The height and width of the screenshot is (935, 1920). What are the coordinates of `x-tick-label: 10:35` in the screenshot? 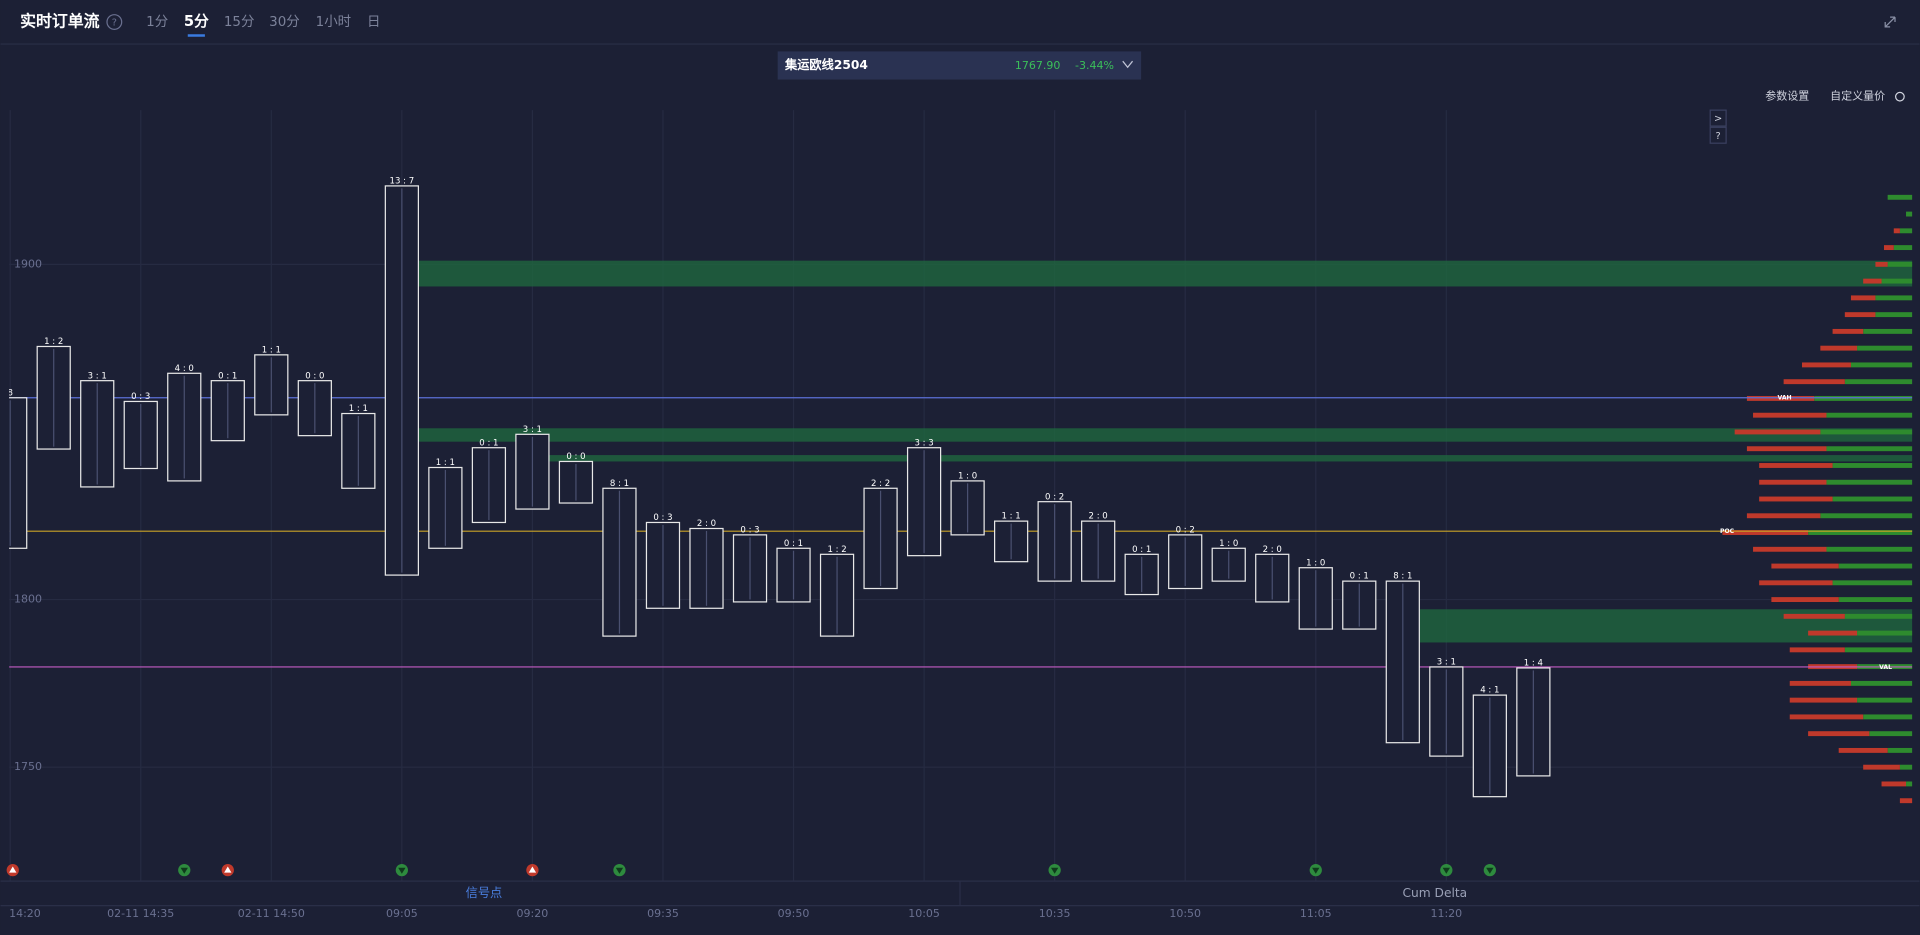 It's located at (1055, 913).